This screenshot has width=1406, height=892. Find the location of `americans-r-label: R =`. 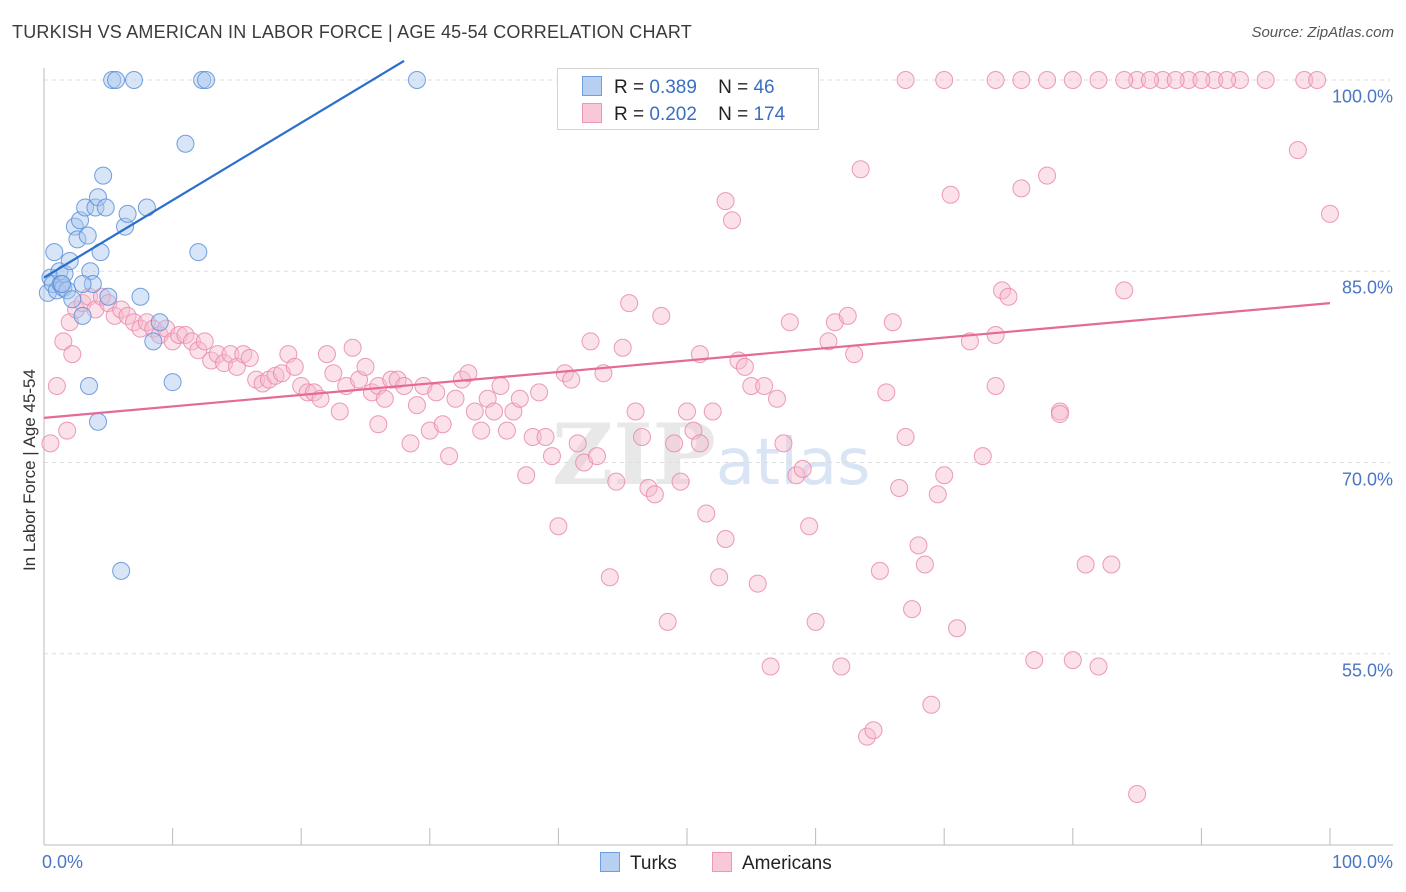

americans-r-label: R = is located at coordinates (629, 114).